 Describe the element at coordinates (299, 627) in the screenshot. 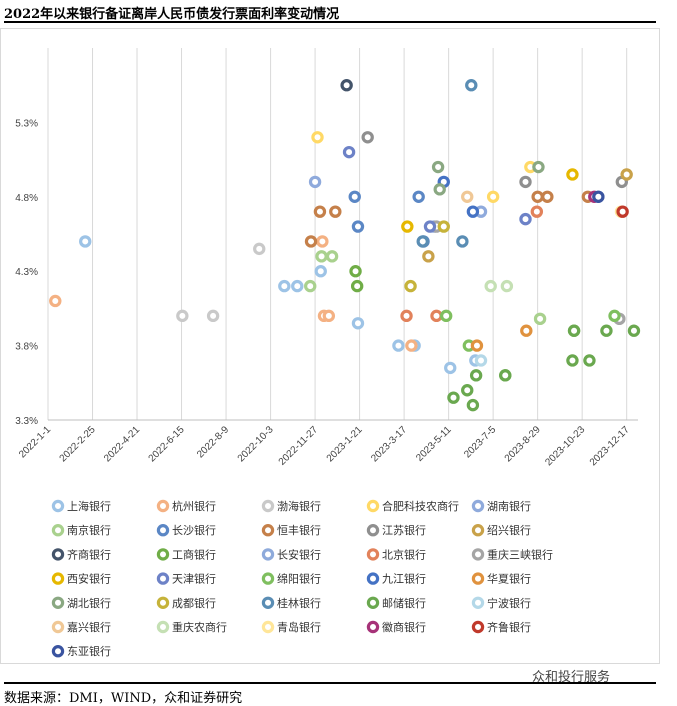

I see `legend-label: 青岛银行` at that location.